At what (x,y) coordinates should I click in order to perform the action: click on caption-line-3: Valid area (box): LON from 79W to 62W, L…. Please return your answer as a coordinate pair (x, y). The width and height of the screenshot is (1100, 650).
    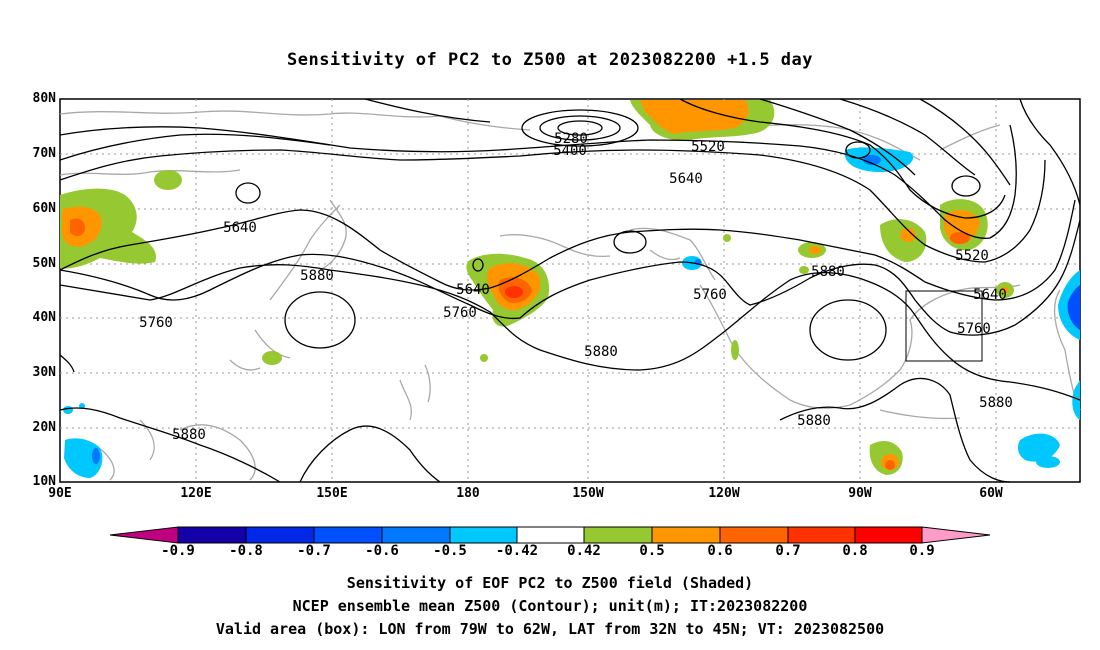
    Looking at the image, I should click on (550, 629).